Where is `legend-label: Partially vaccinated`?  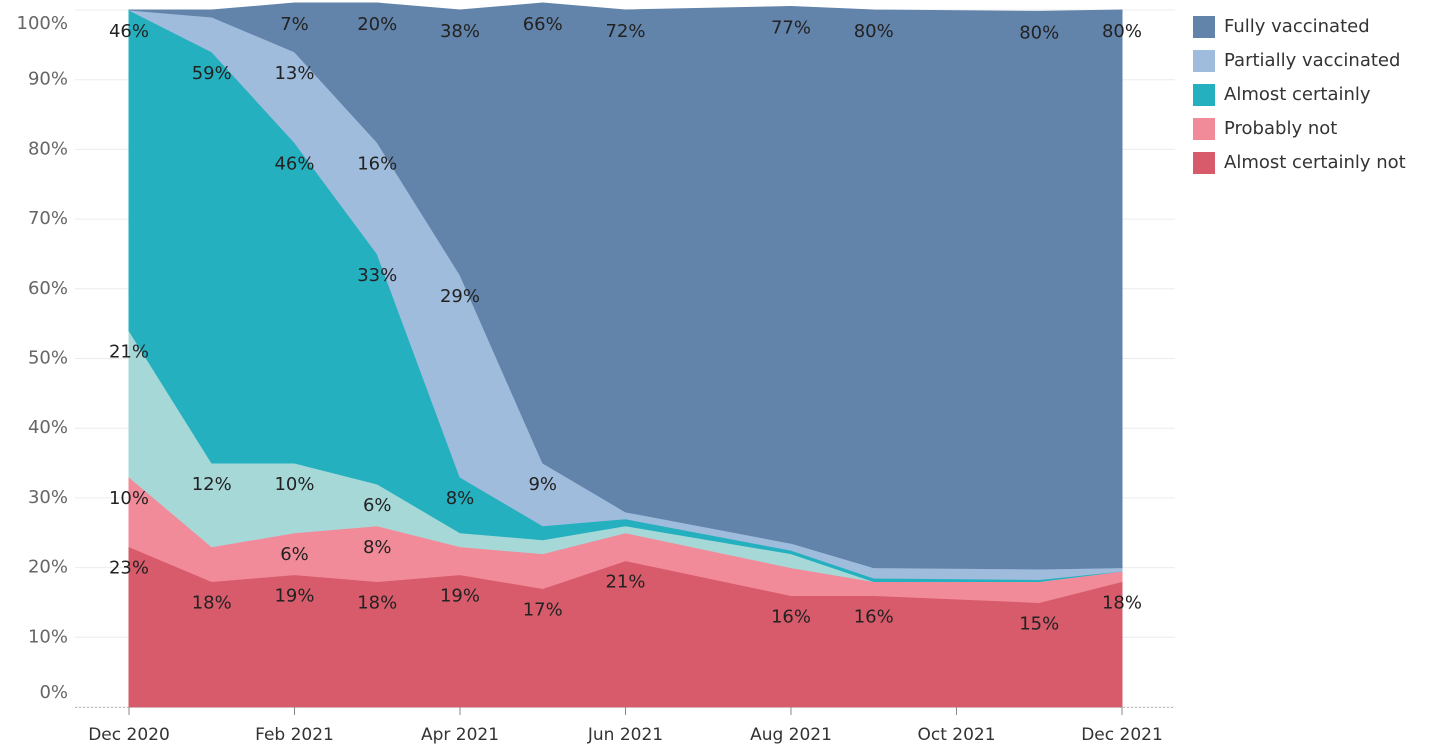
legend-label: Partially vaccinated is located at coordinates (1312, 60).